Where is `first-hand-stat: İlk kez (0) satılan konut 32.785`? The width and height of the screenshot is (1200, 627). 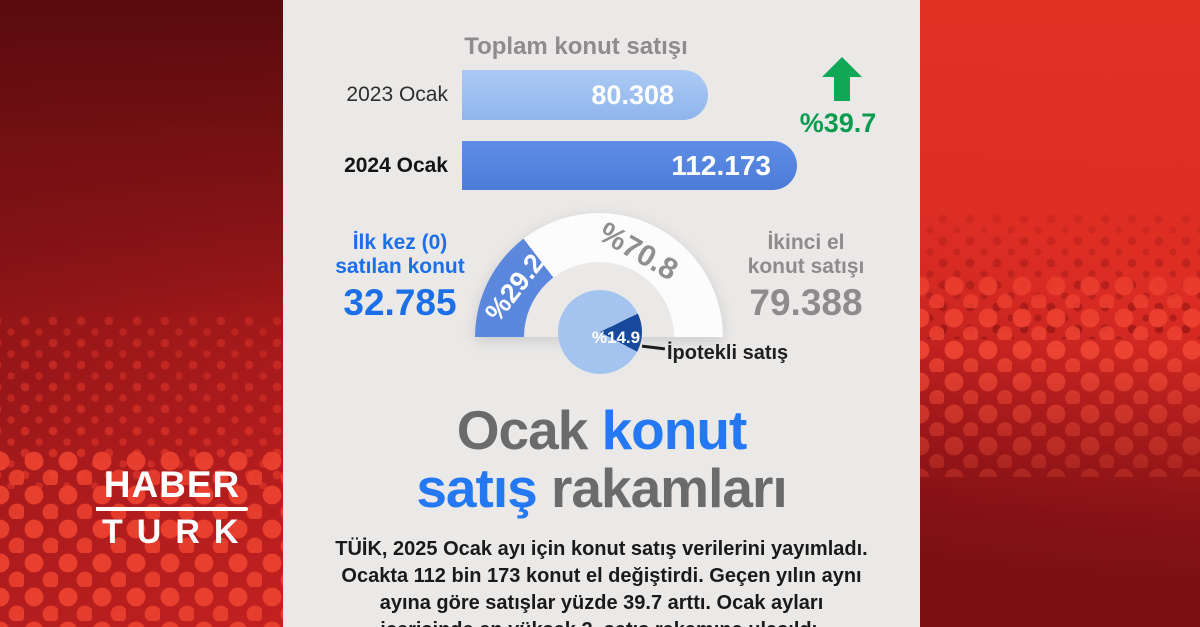
first-hand-stat: İlk kez (0) satılan konut 32.785 is located at coordinates (400, 278).